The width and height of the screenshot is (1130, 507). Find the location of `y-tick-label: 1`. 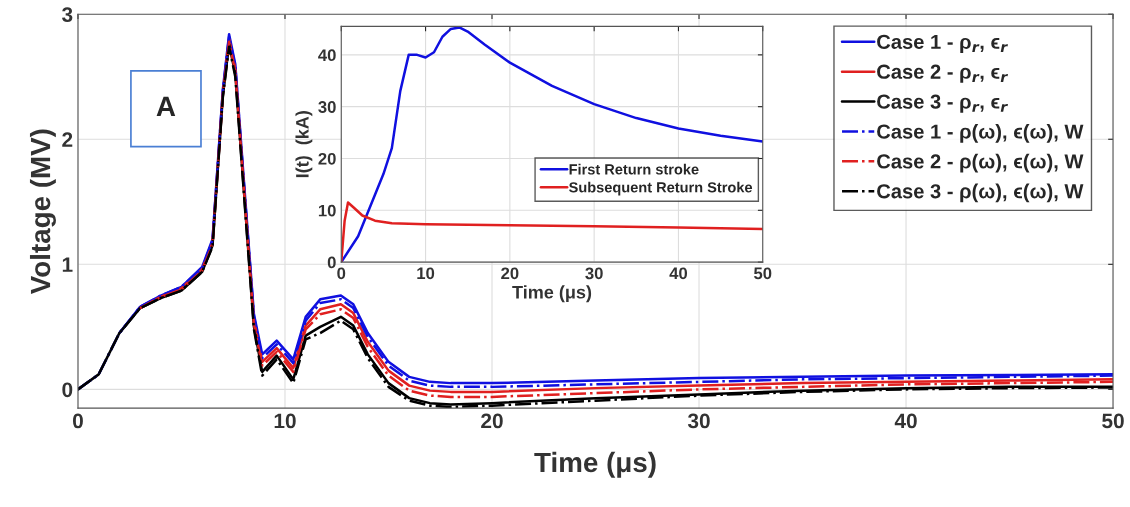

y-tick-label: 1 is located at coordinates (67, 264).